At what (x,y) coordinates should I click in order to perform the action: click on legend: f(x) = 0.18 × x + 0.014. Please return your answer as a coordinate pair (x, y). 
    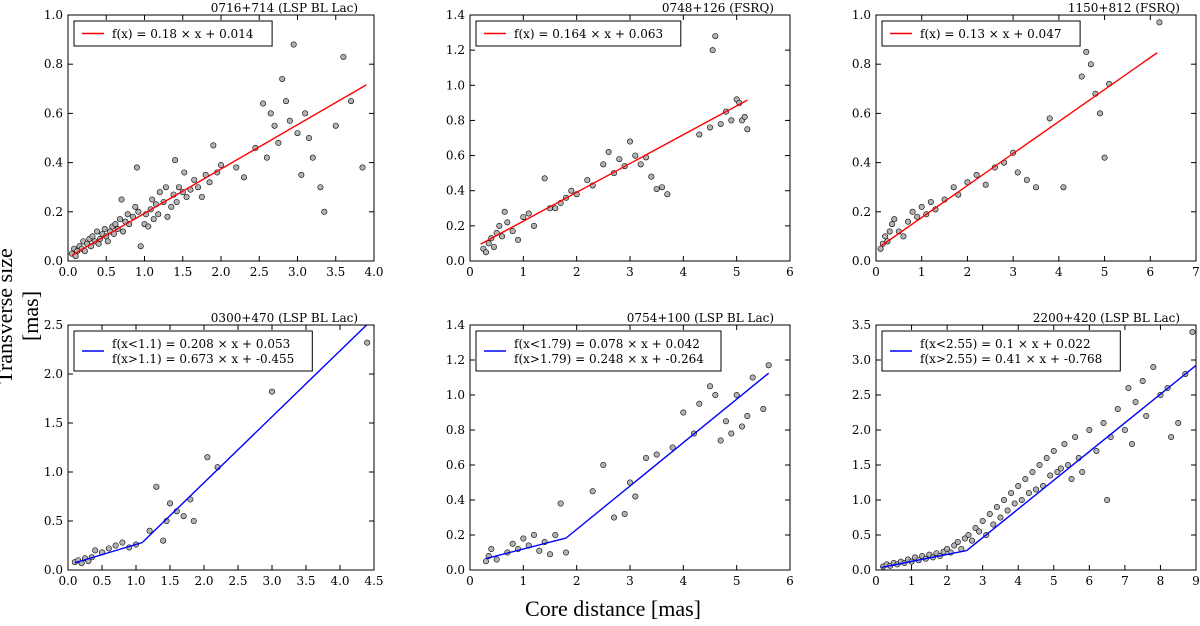
    Looking at the image, I should click on (173, 33).